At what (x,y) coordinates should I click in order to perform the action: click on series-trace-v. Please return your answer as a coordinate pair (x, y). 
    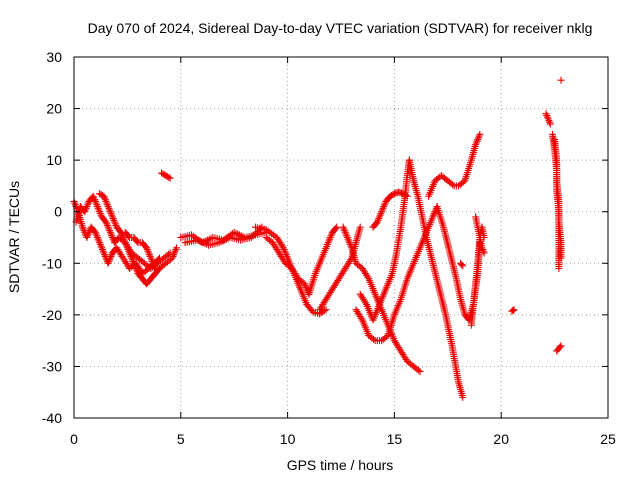
    Looking at the image, I should click on (513, 310).